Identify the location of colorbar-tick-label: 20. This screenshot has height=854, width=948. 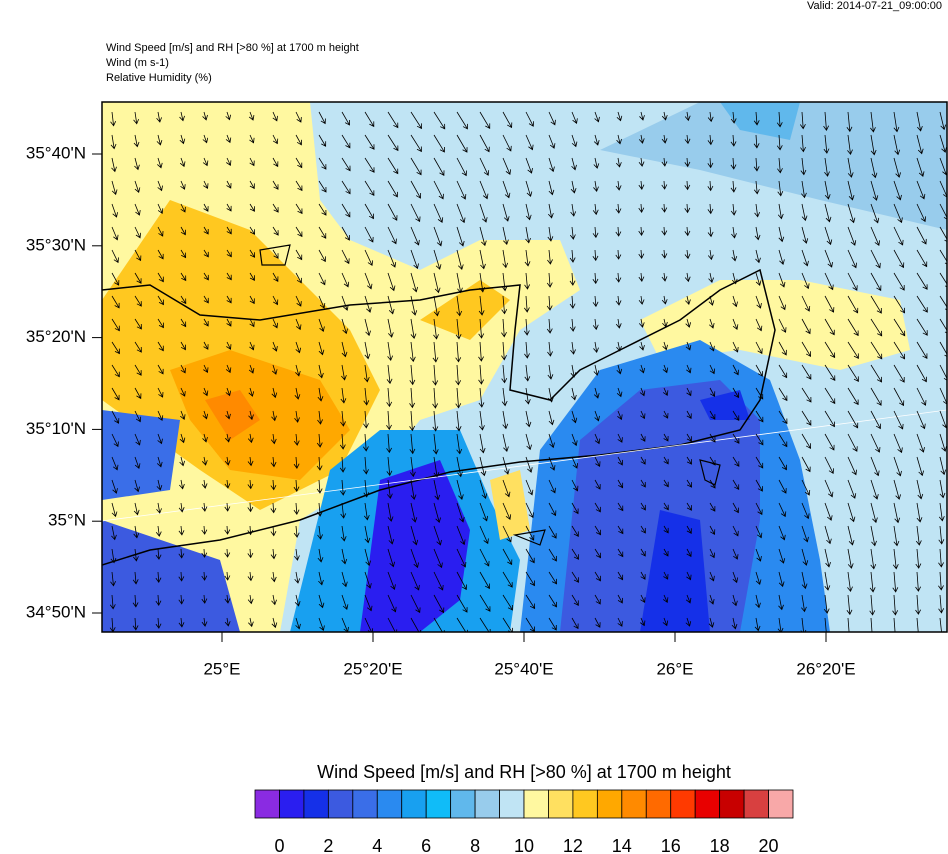
(769, 845).